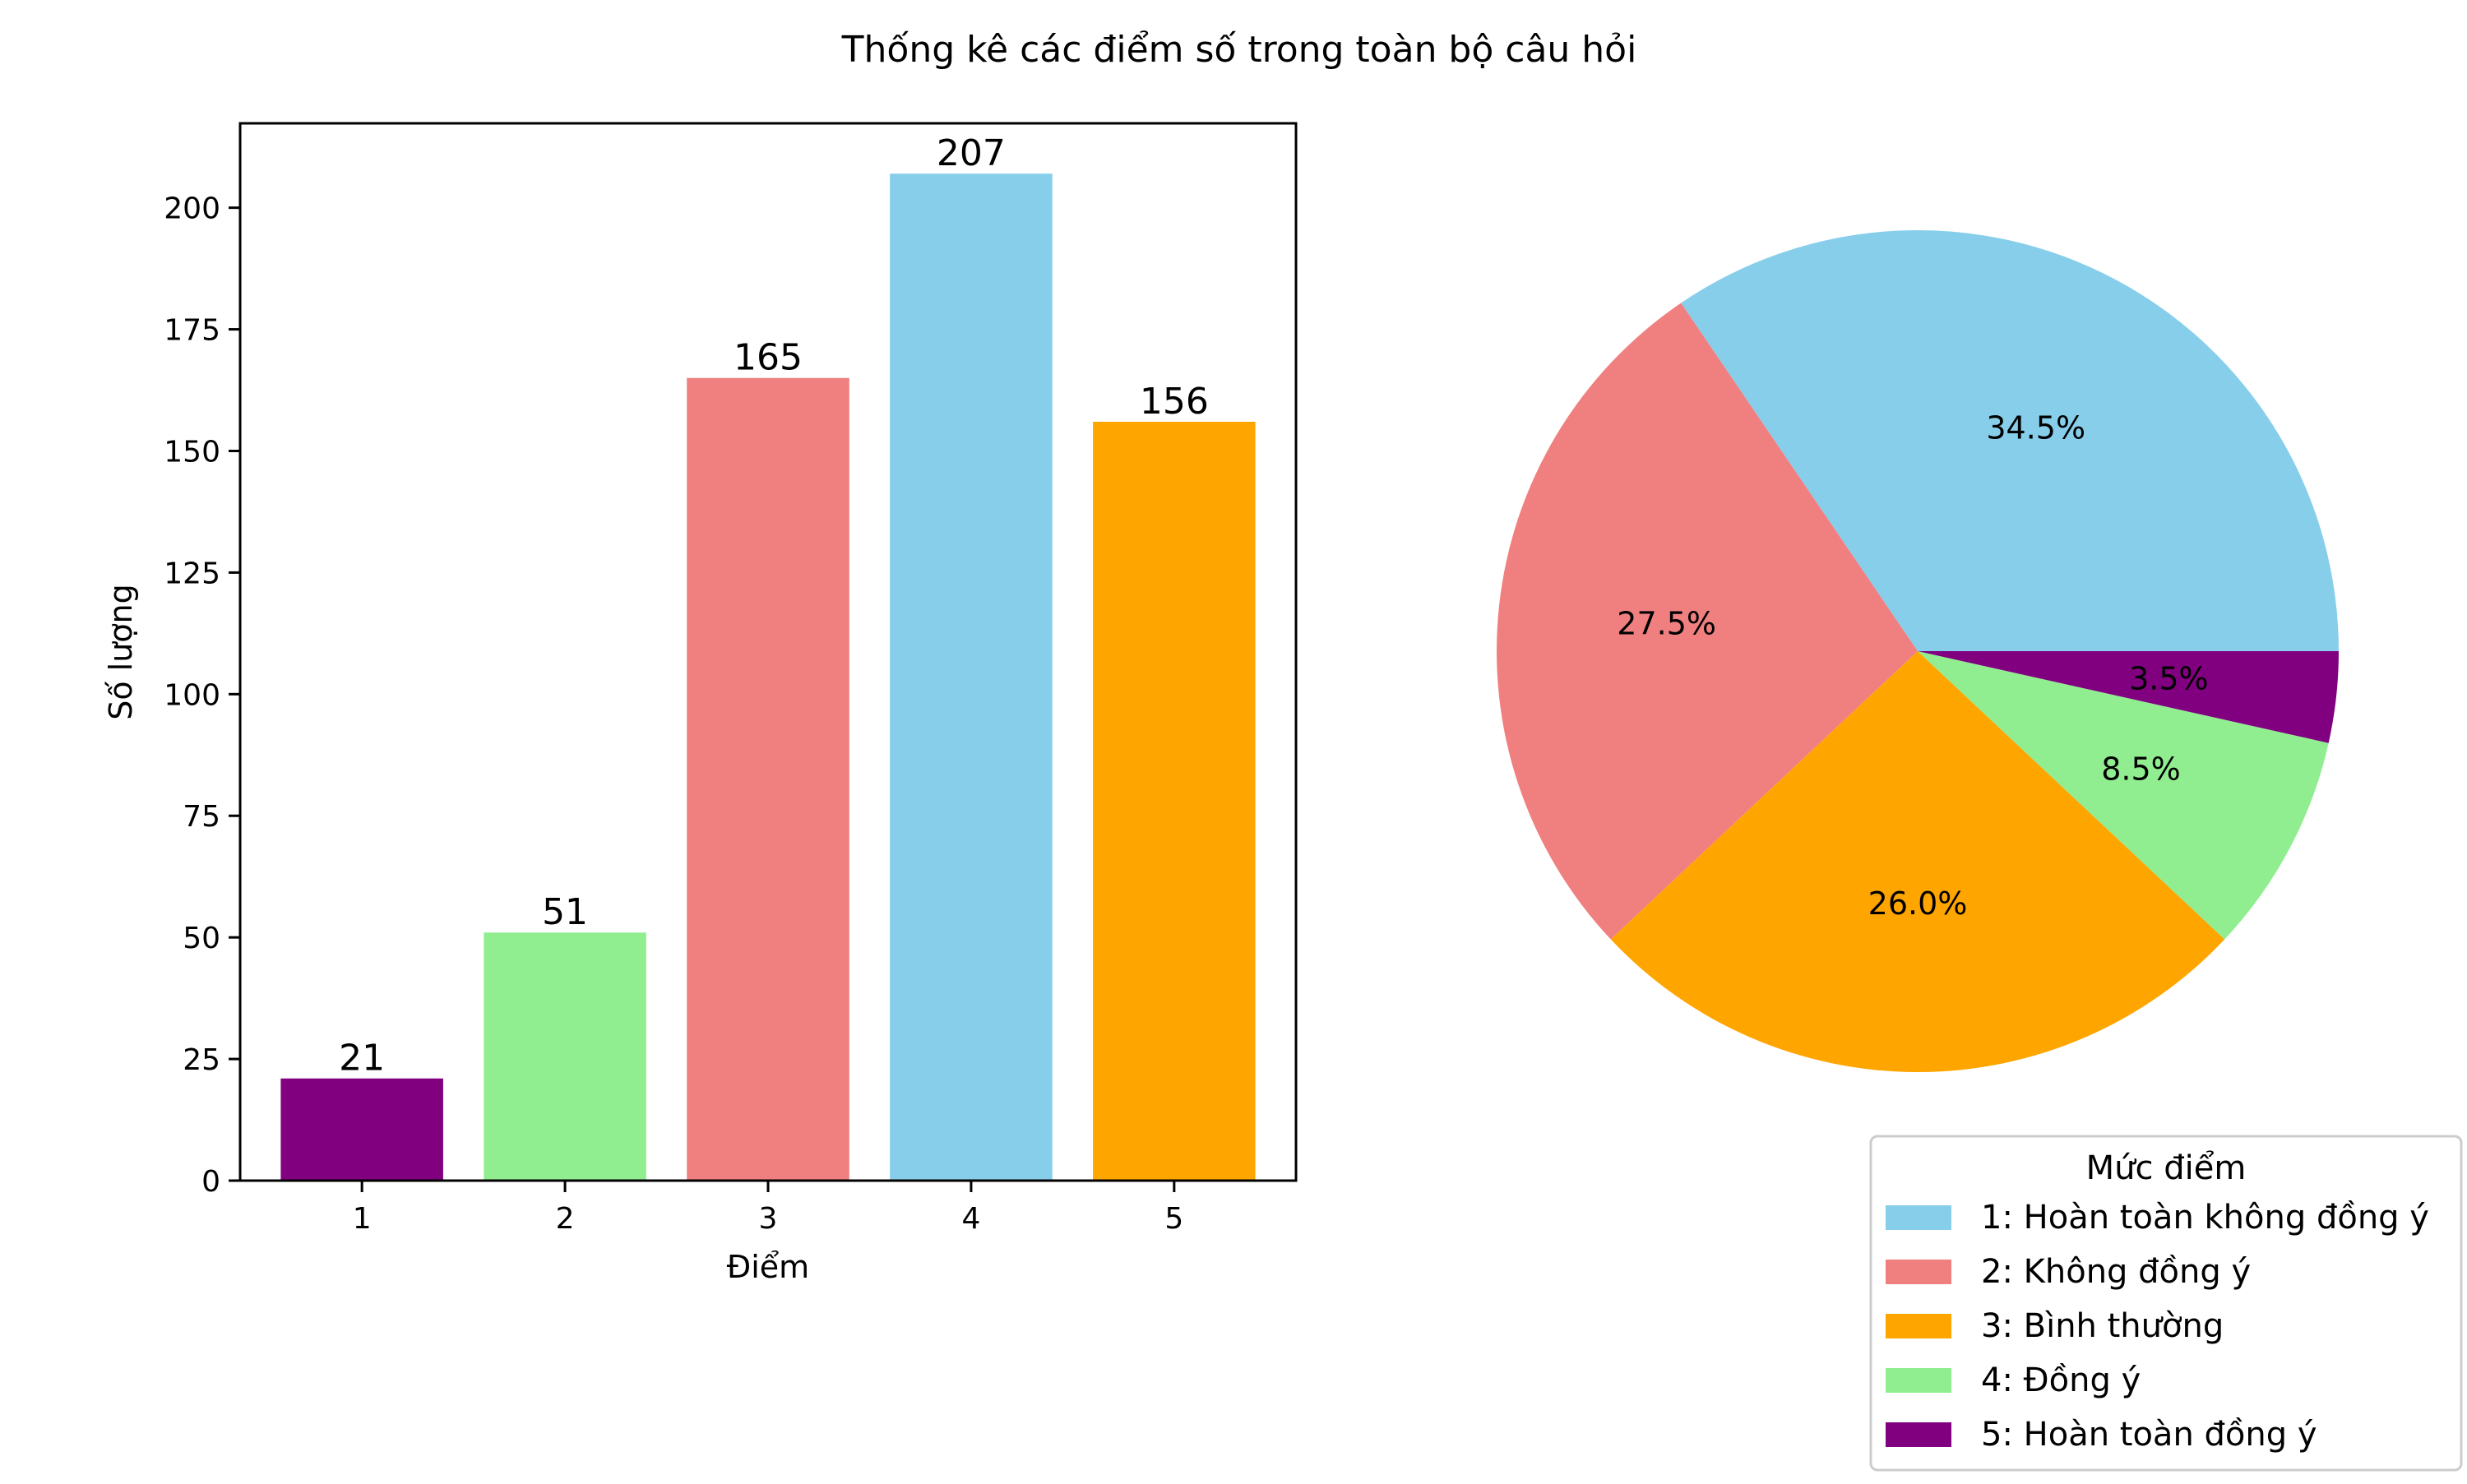 This screenshot has height=1484, width=2467. Describe the element at coordinates (2116, 1272) in the screenshot. I see `legend-entry-label-2: 2: Không đồng ý` at that location.